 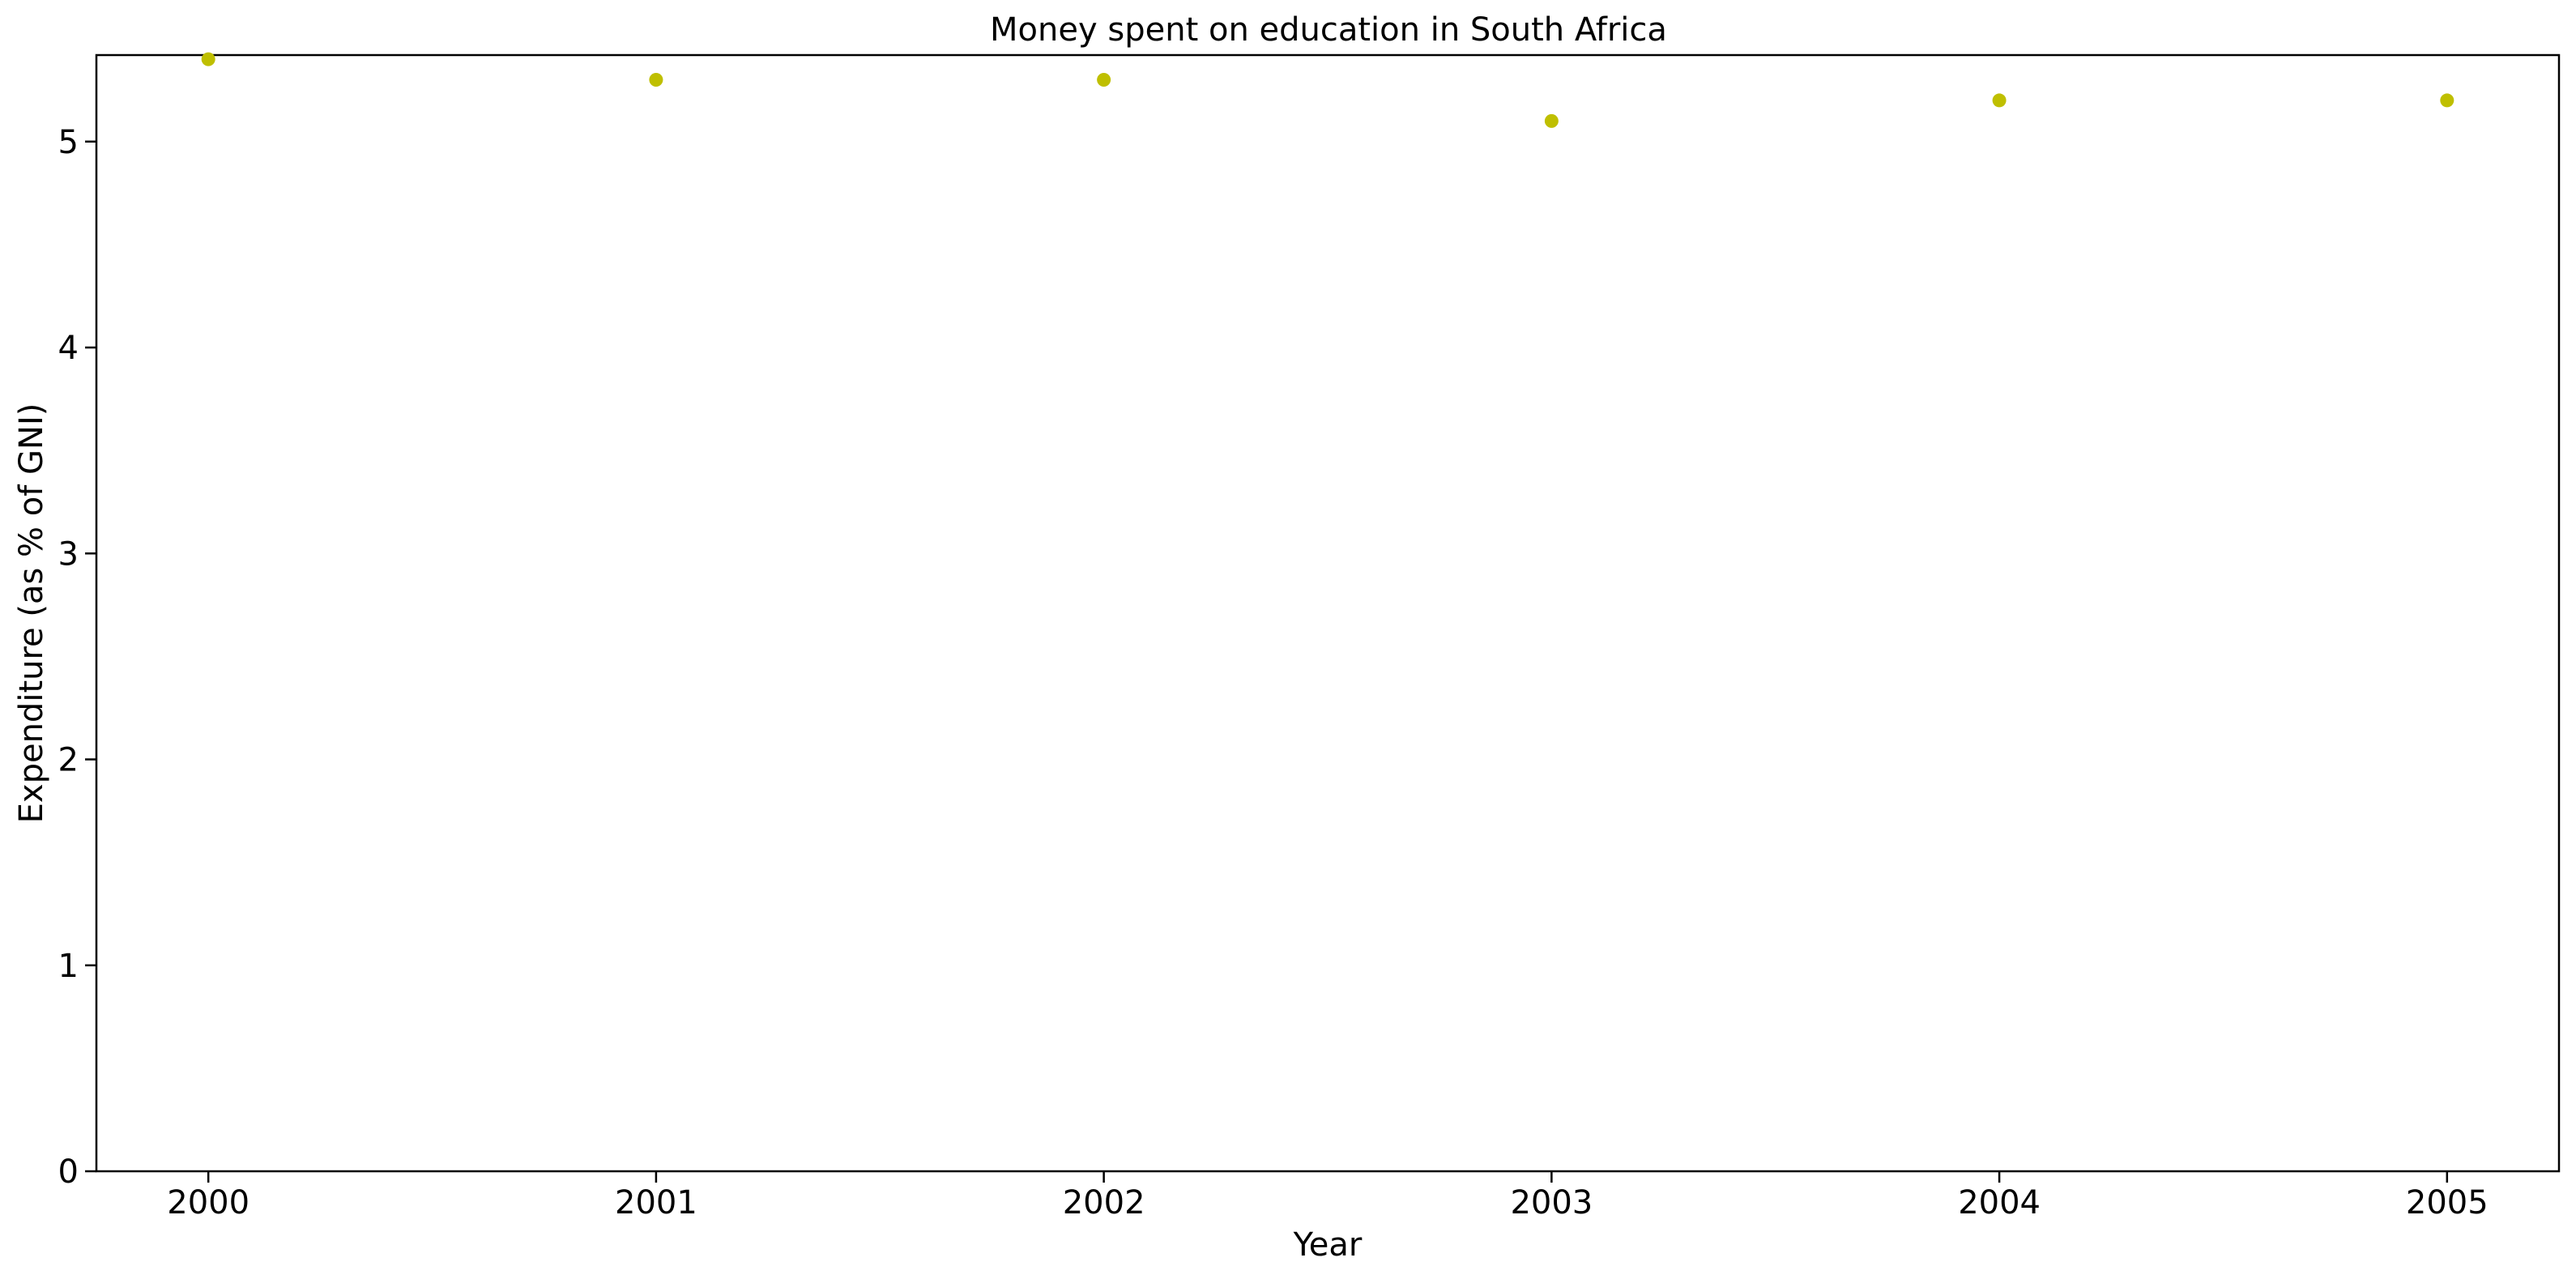 What do you see at coordinates (208, 1202) in the screenshot?
I see `x-tick-label: 2000` at bounding box center [208, 1202].